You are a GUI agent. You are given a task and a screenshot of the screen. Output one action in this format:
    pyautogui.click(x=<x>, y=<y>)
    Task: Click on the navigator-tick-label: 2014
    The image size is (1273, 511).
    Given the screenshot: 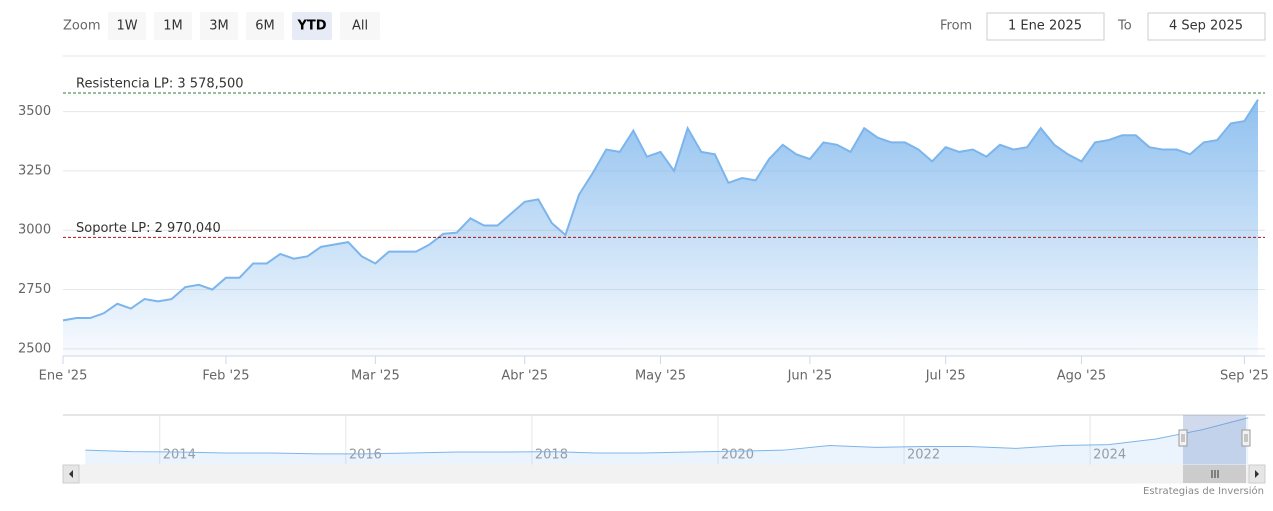 What is the action you would take?
    pyautogui.click(x=179, y=455)
    